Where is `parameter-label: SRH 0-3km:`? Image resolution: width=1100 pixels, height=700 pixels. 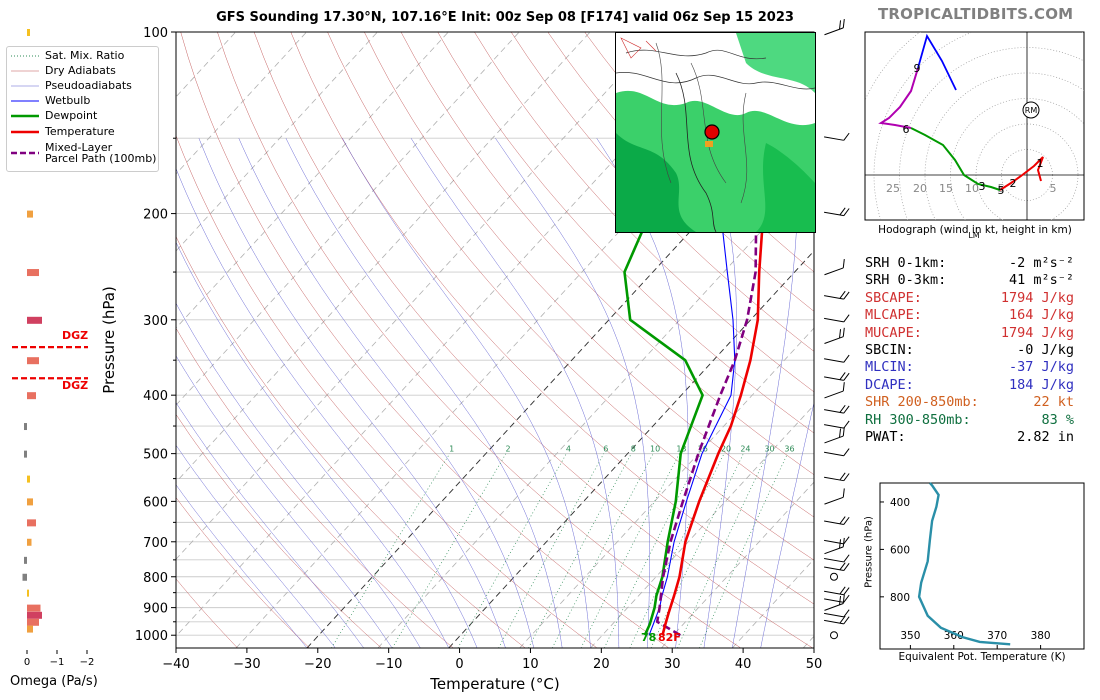 parameter-label: SRH 0-3km: is located at coordinates (906, 280).